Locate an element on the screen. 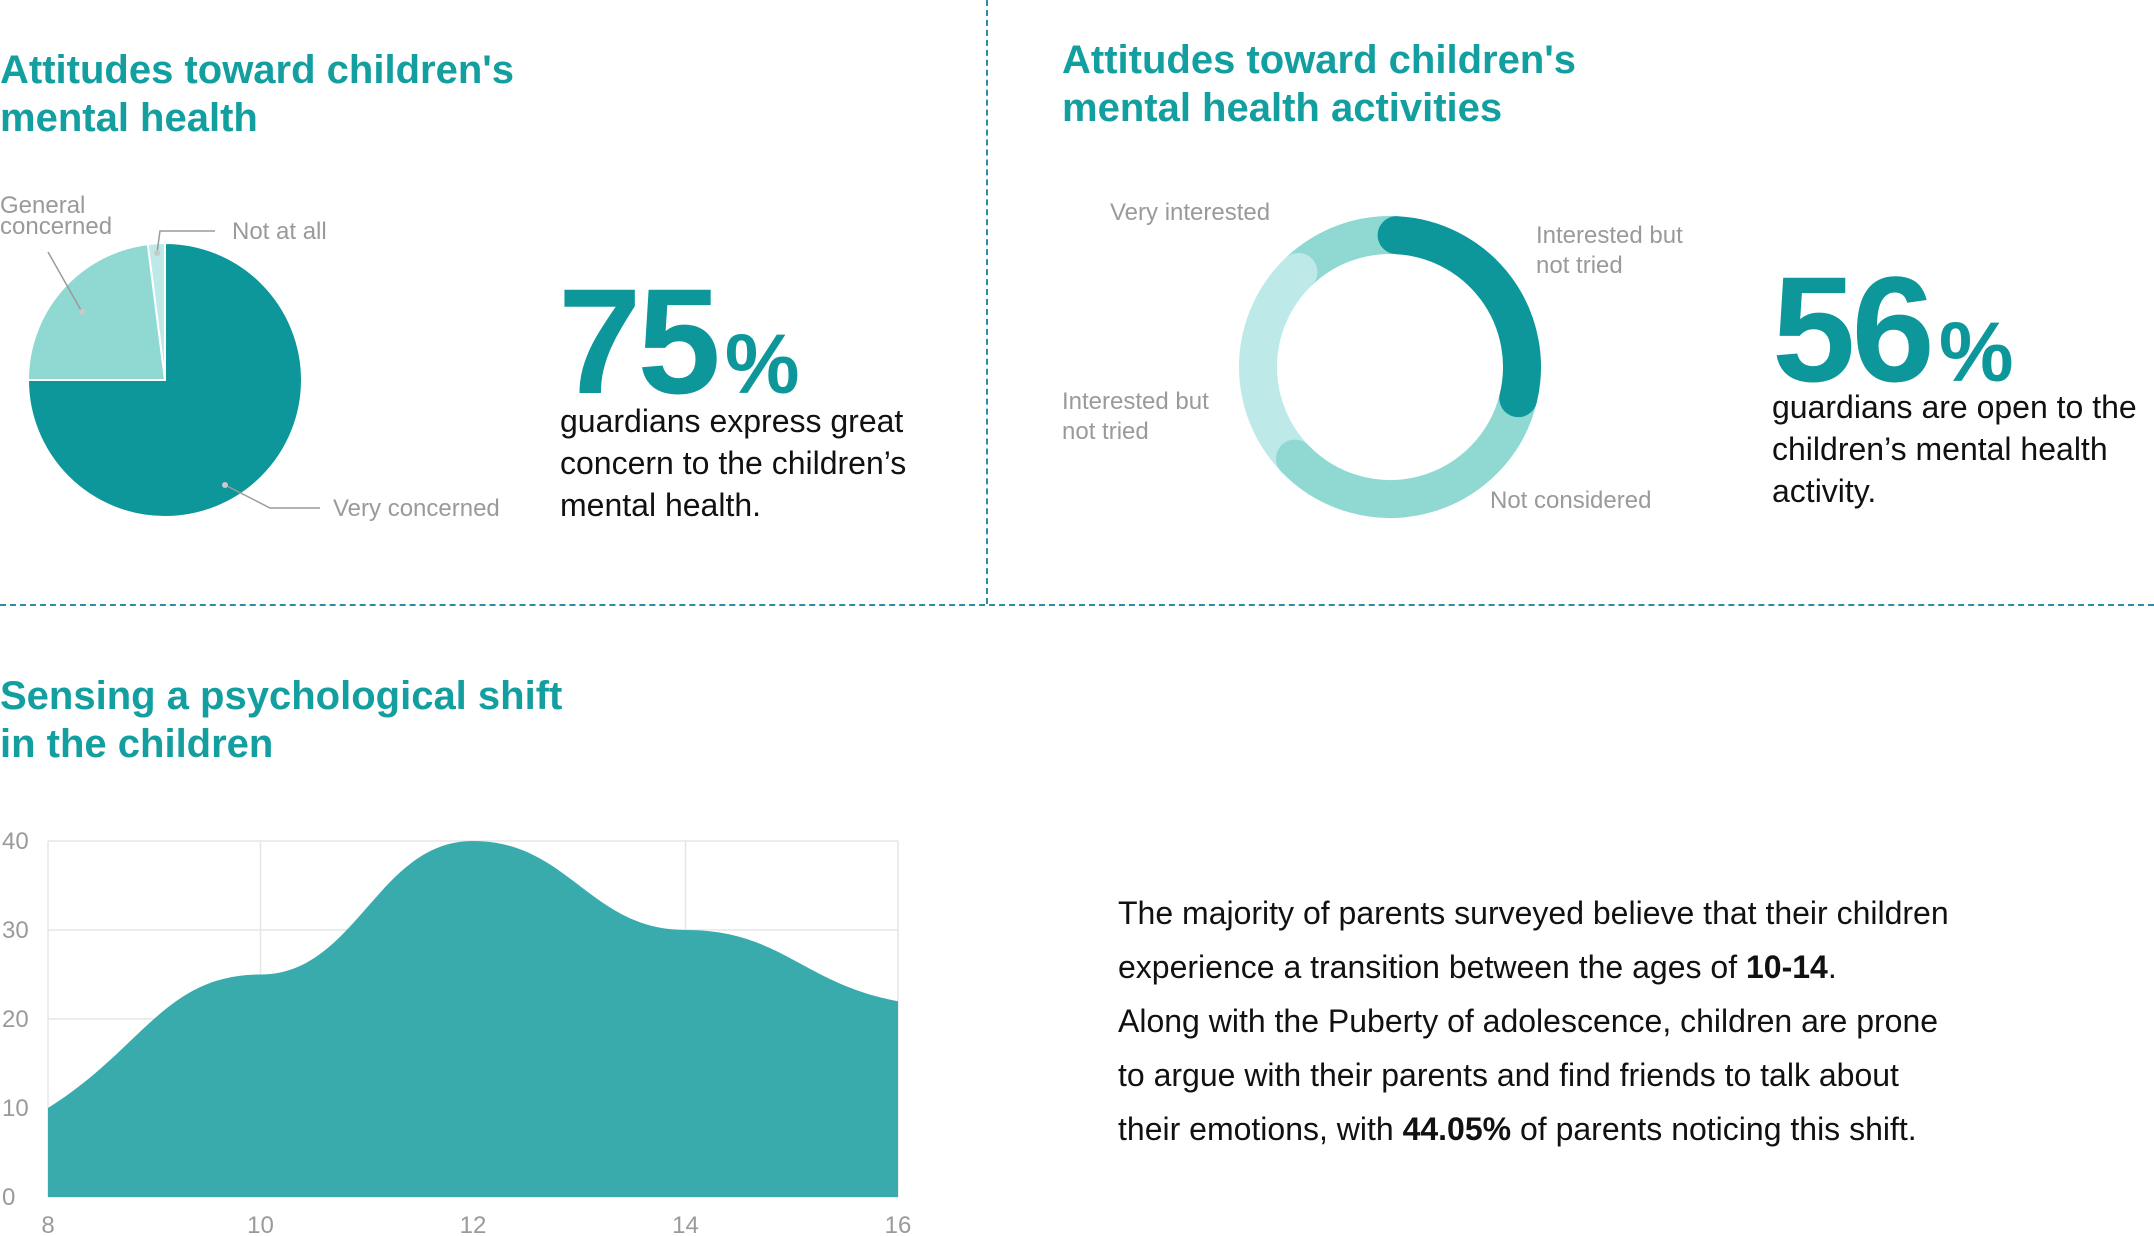  horizontal-divider is located at coordinates (1077, 605).